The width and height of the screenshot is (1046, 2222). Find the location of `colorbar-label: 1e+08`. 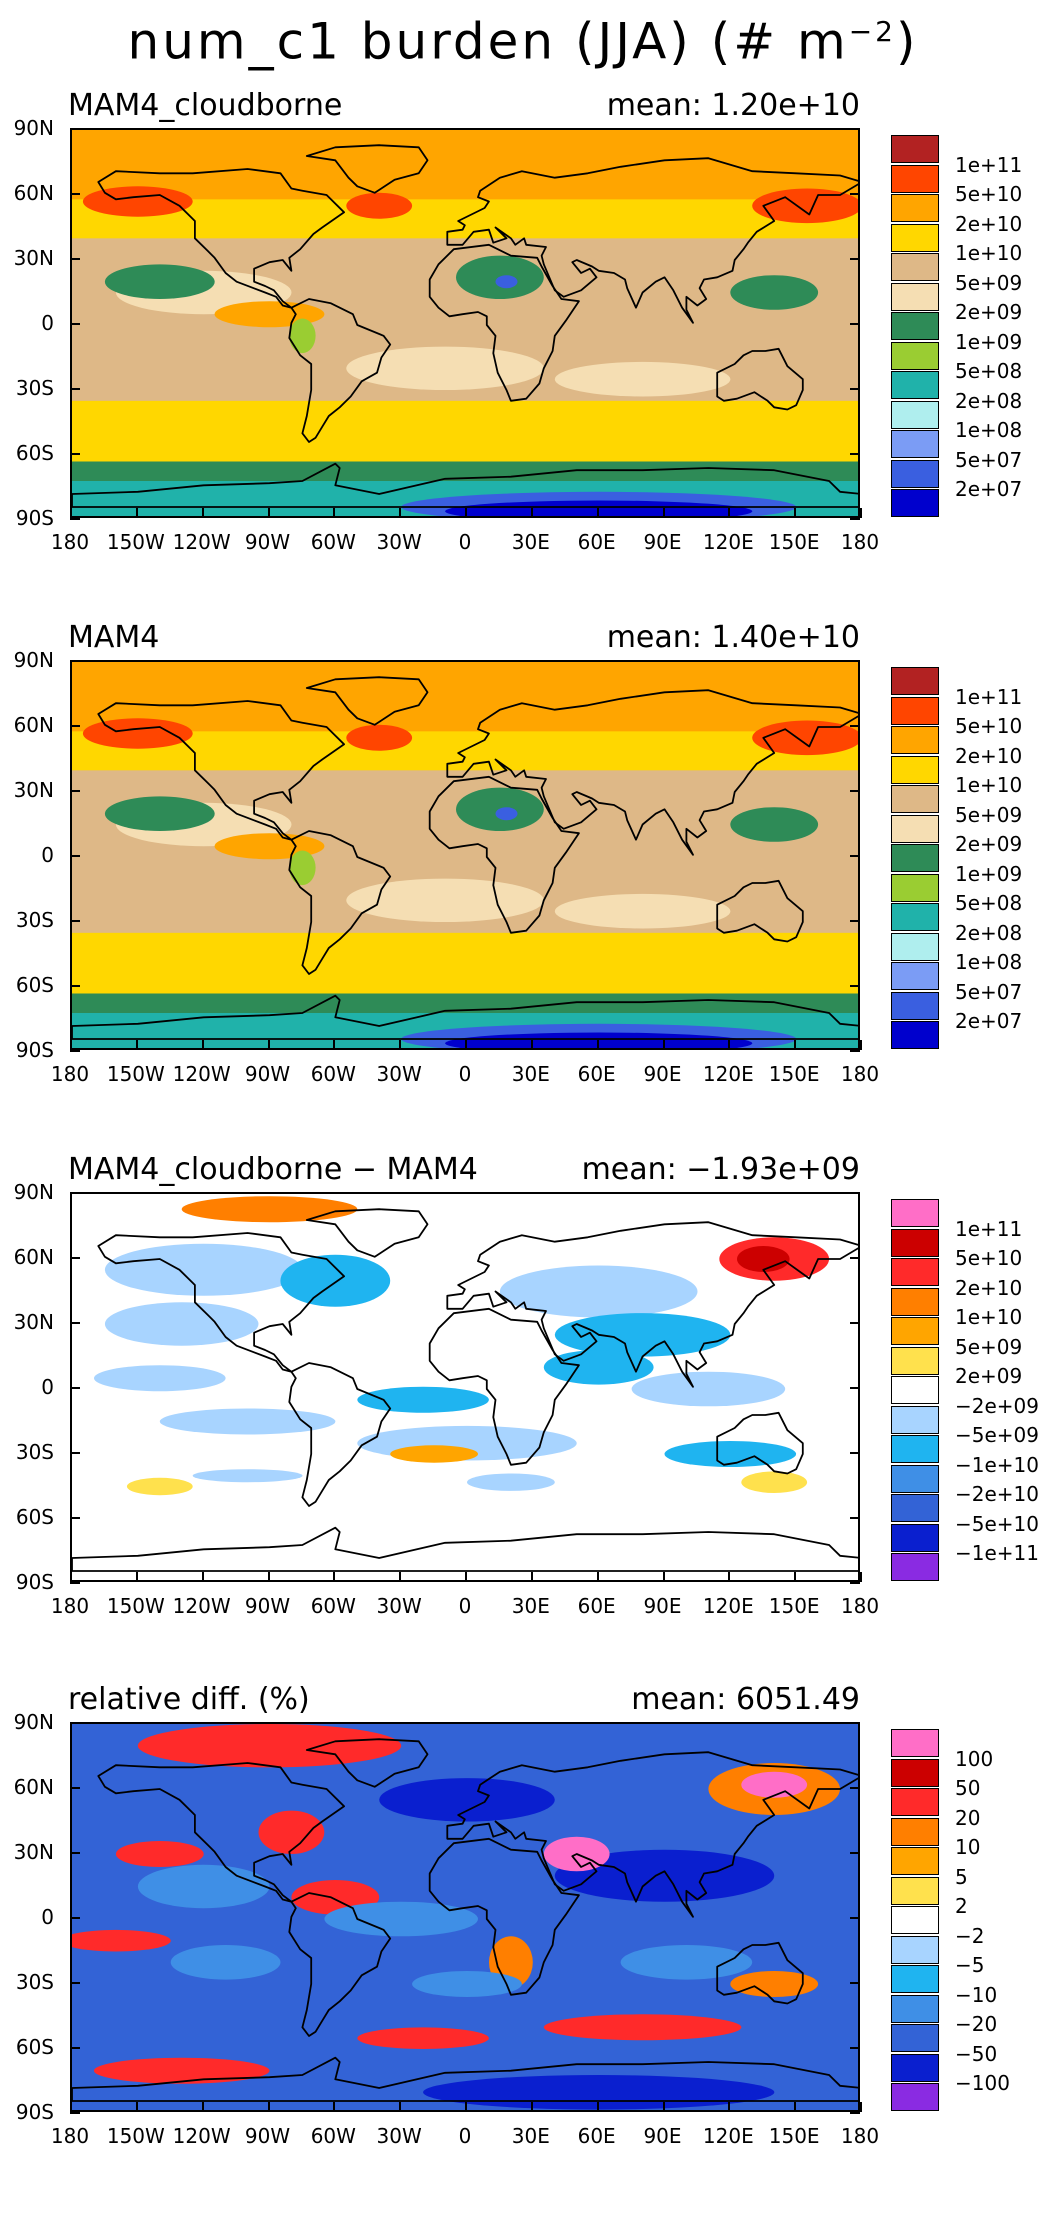

colorbar-label: 1e+08 is located at coordinates (989, 962).